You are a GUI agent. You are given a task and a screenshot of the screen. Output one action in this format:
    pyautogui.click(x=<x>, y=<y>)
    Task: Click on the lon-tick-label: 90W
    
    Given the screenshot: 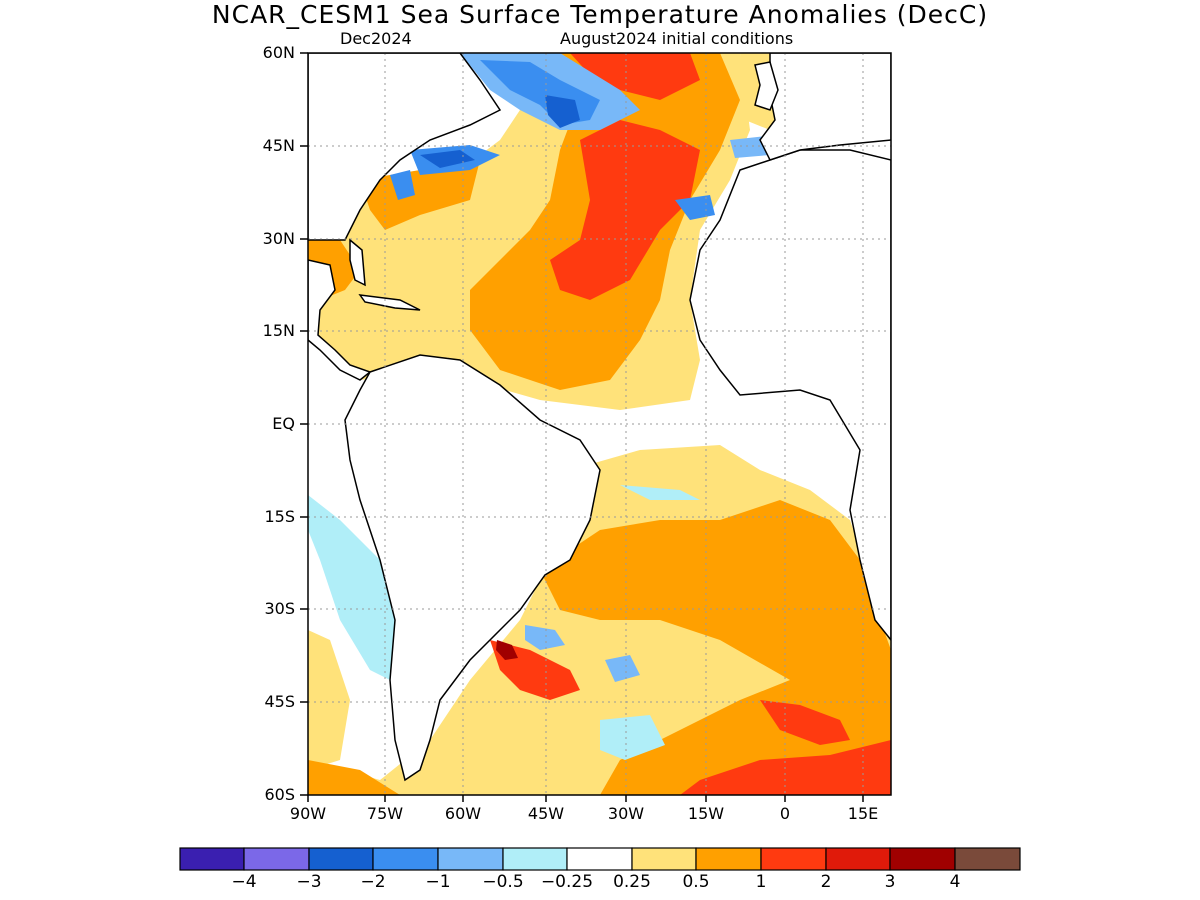 What is the action you would take?
    pyautogui.click(x=308, y=813)
    